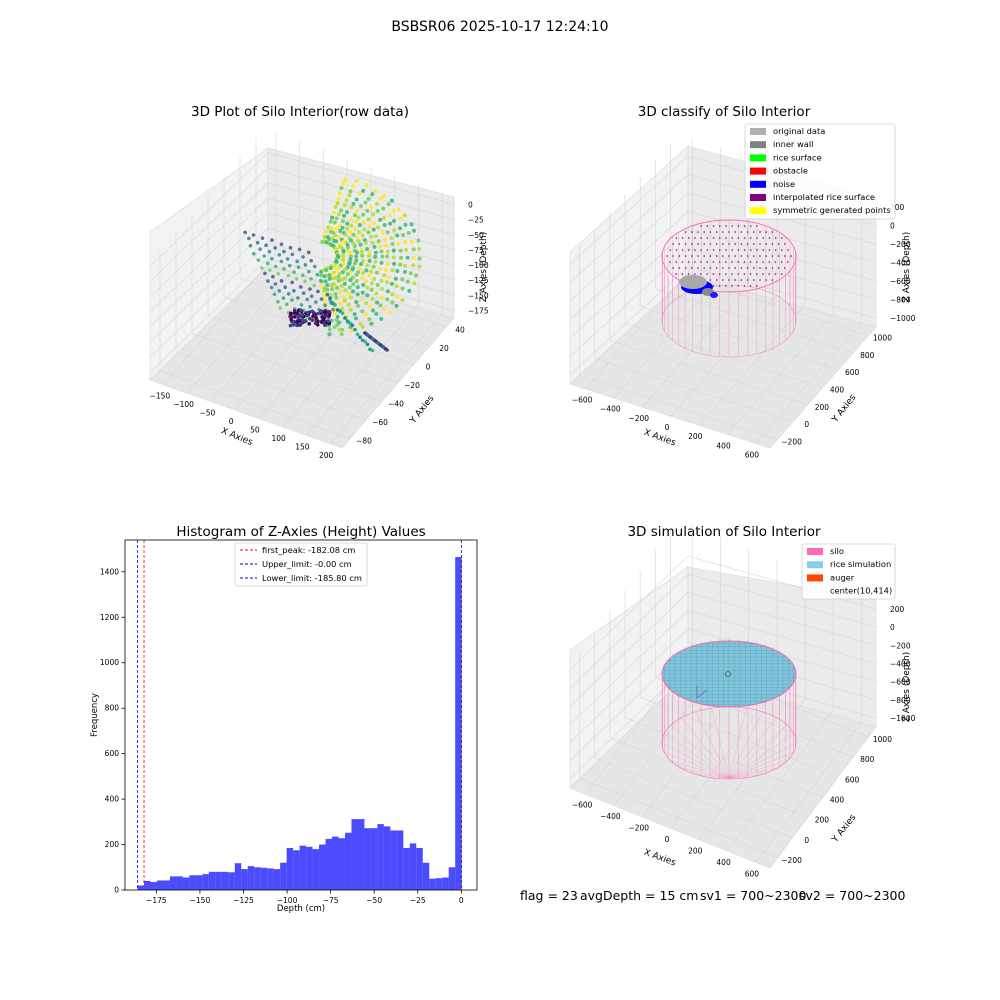  What do you see at coordinates (287, 900) in the screenshot?
I see `hist-xtick-label: −100` at bounding box center [287, 900].